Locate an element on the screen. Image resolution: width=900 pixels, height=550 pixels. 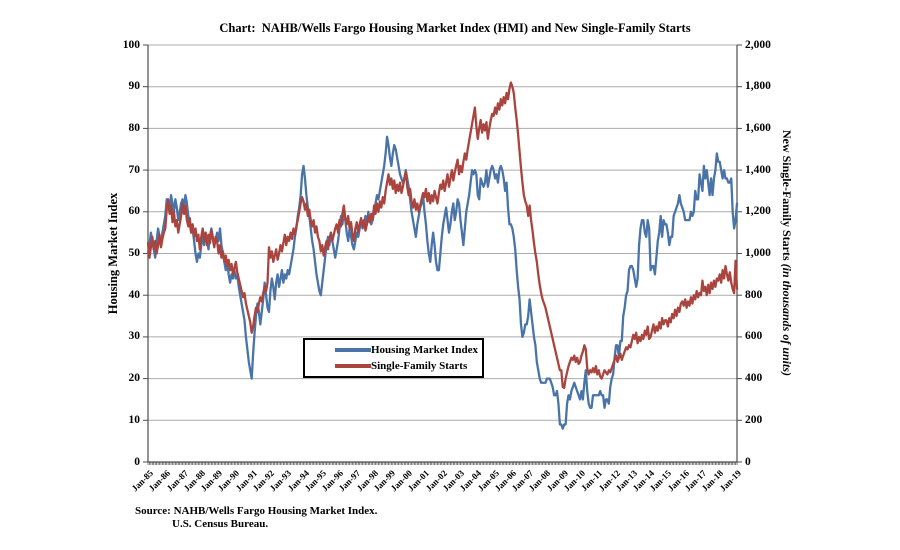
y-axis-tick-label: 20 is located at coordinates (134, 378).